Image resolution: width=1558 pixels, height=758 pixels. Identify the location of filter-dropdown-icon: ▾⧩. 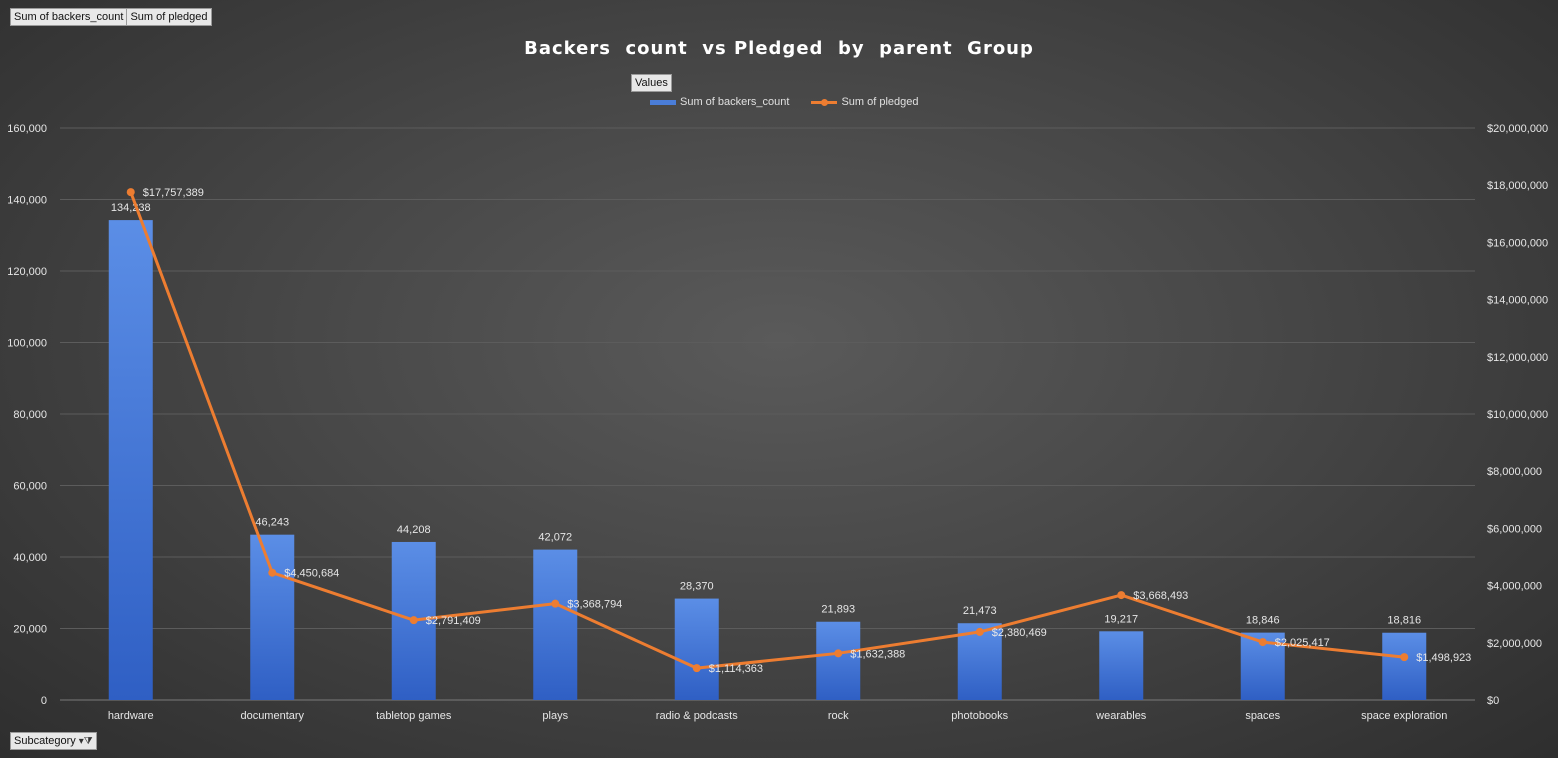
(85, 741).